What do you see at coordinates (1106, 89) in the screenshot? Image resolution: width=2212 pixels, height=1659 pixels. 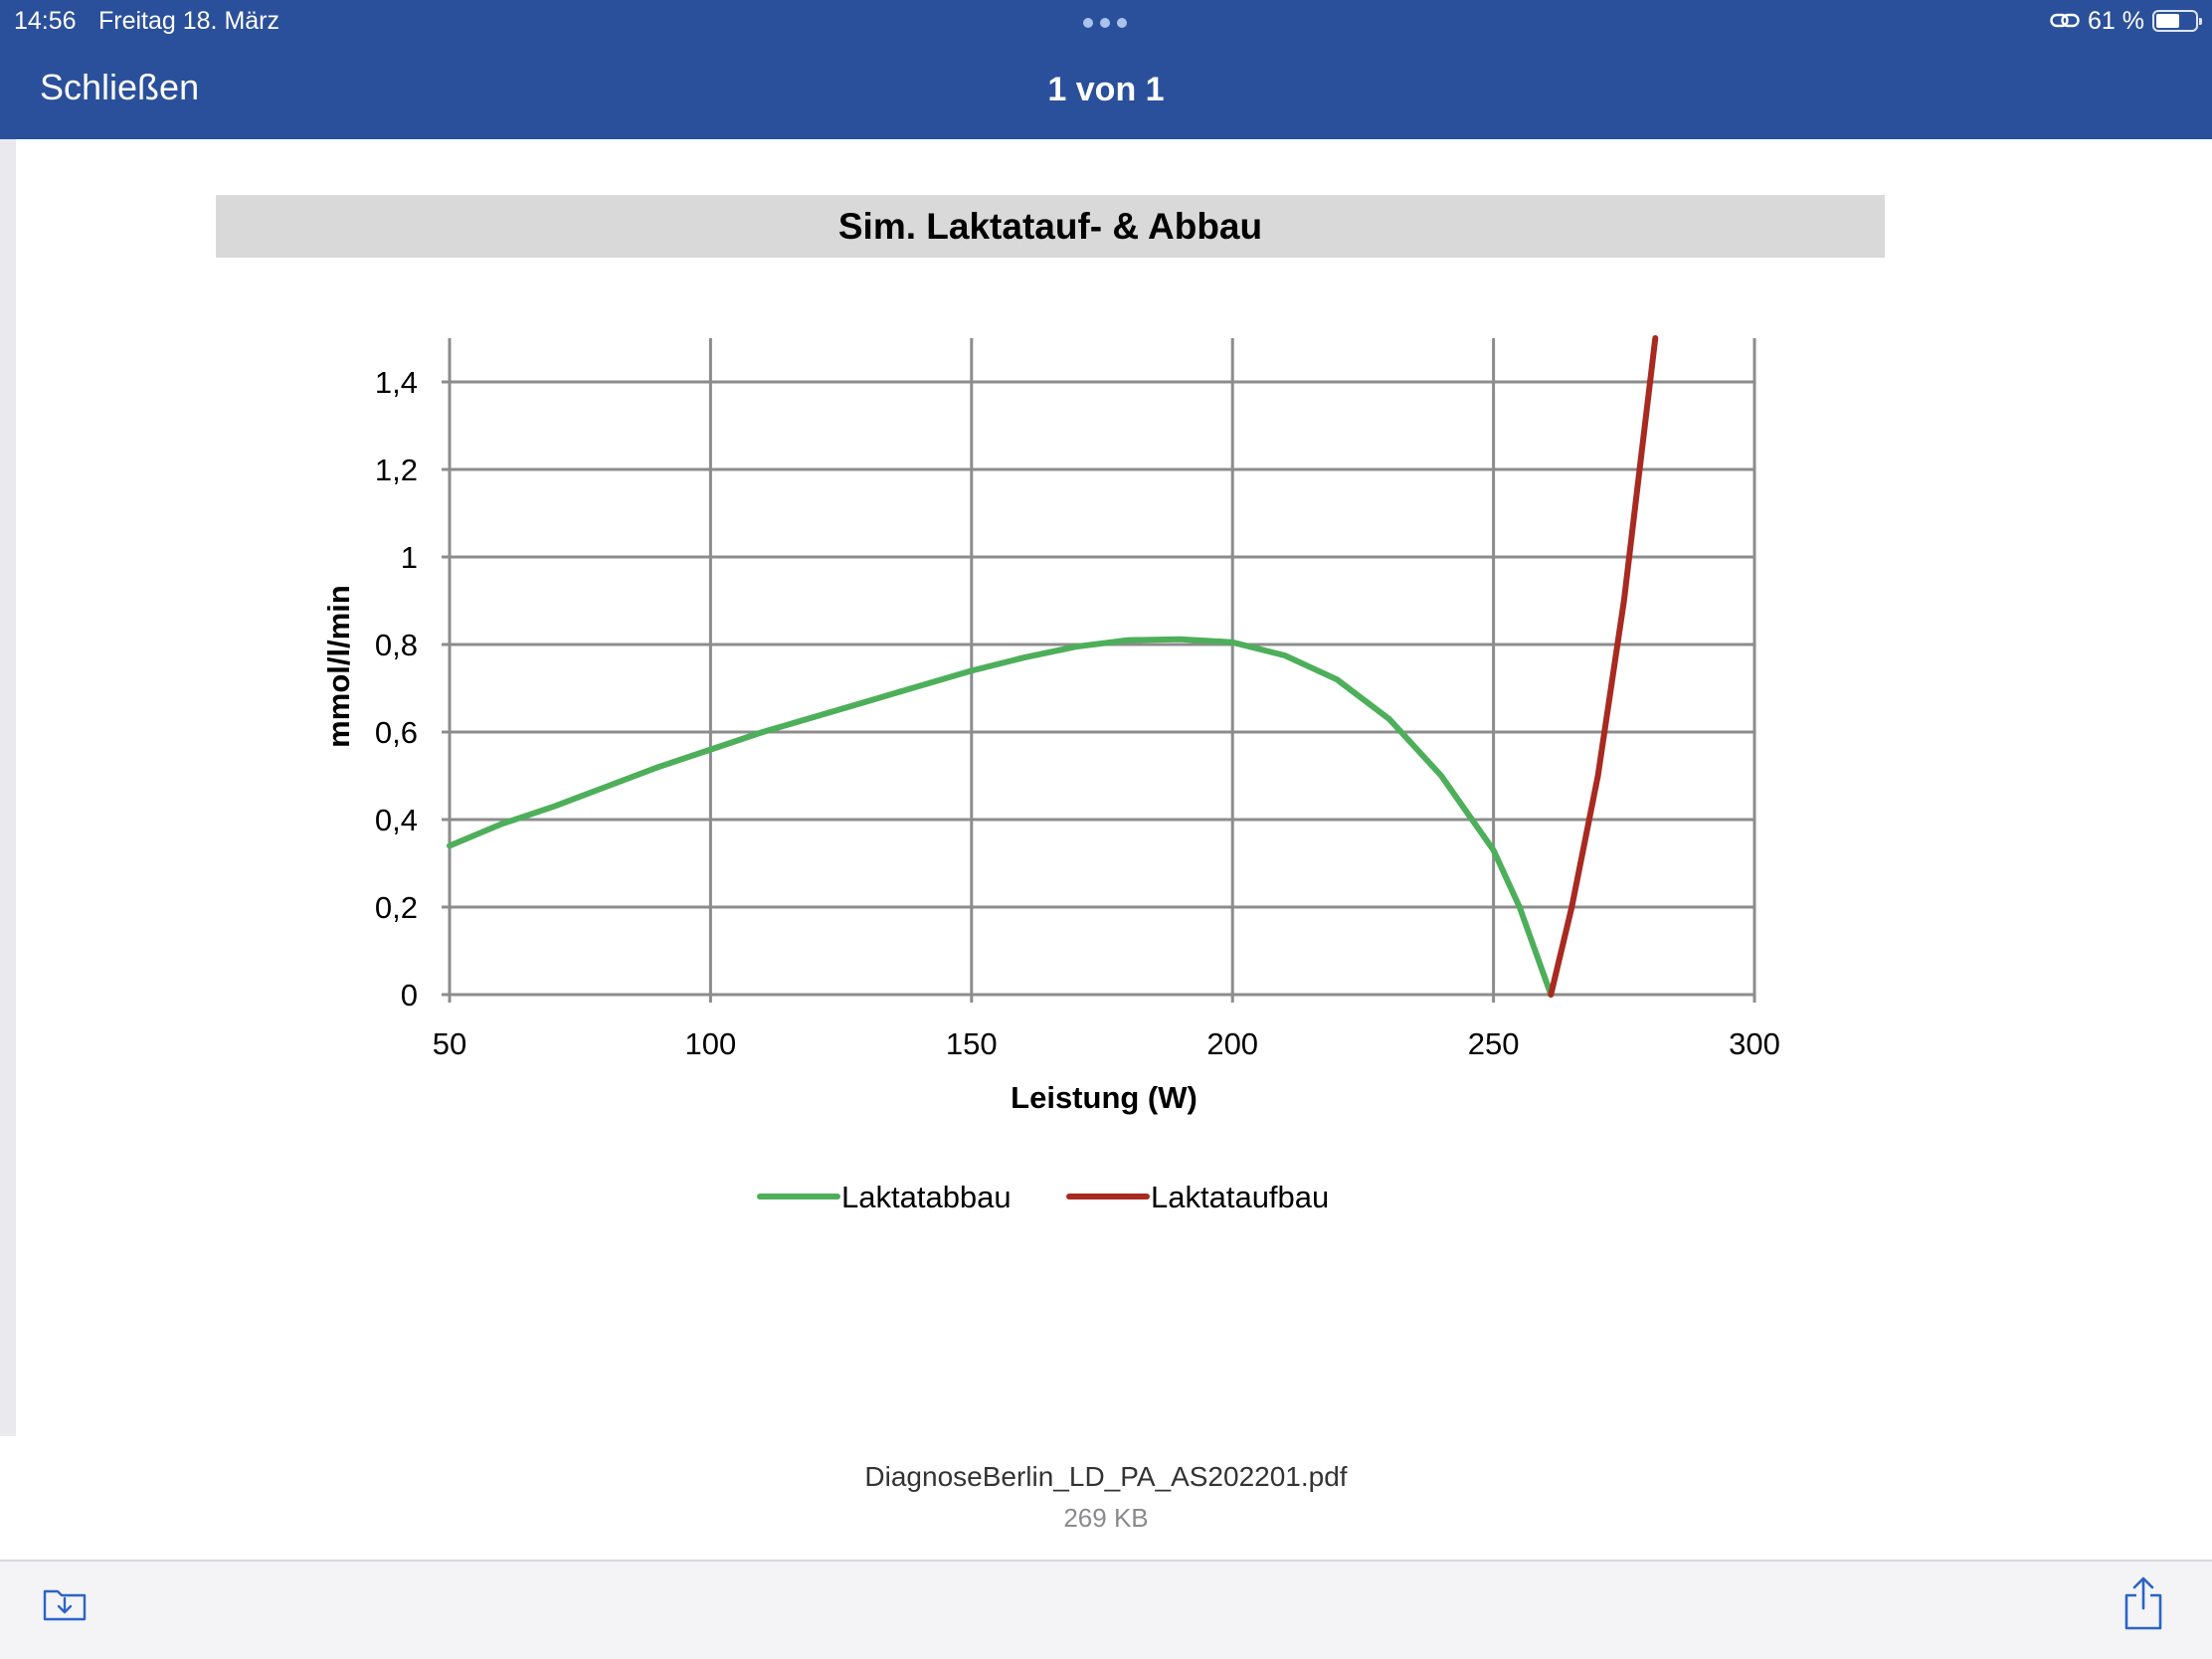 I see `page-indicator: 1 von 1` at bounding box center [1106, 89].